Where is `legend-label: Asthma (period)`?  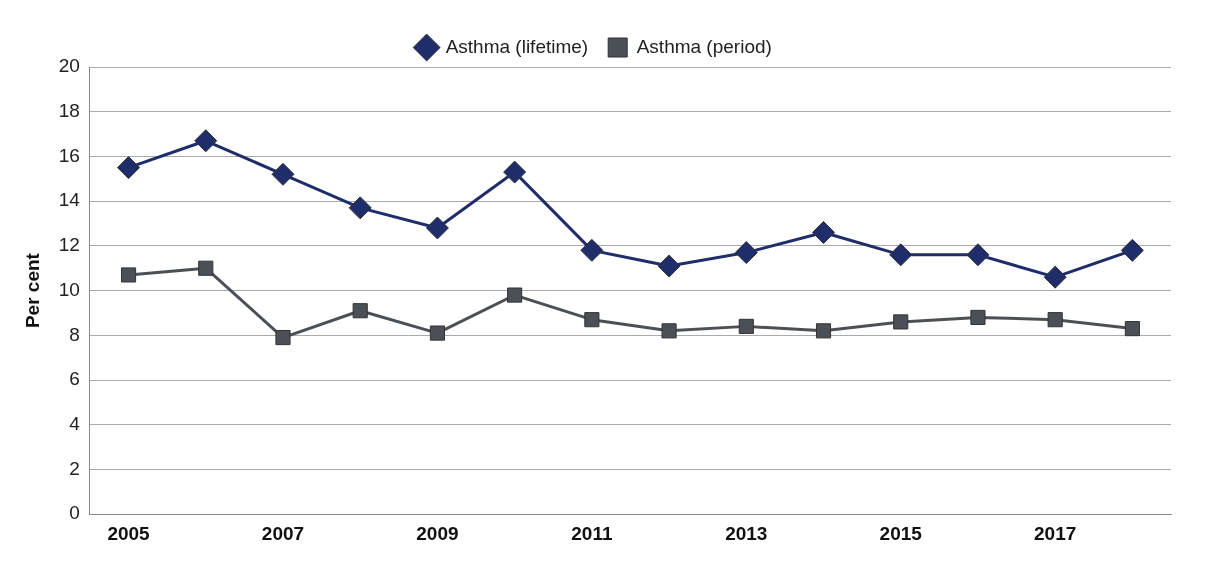 legend-label: Asthma (period) is located at coordinates (704, 46).